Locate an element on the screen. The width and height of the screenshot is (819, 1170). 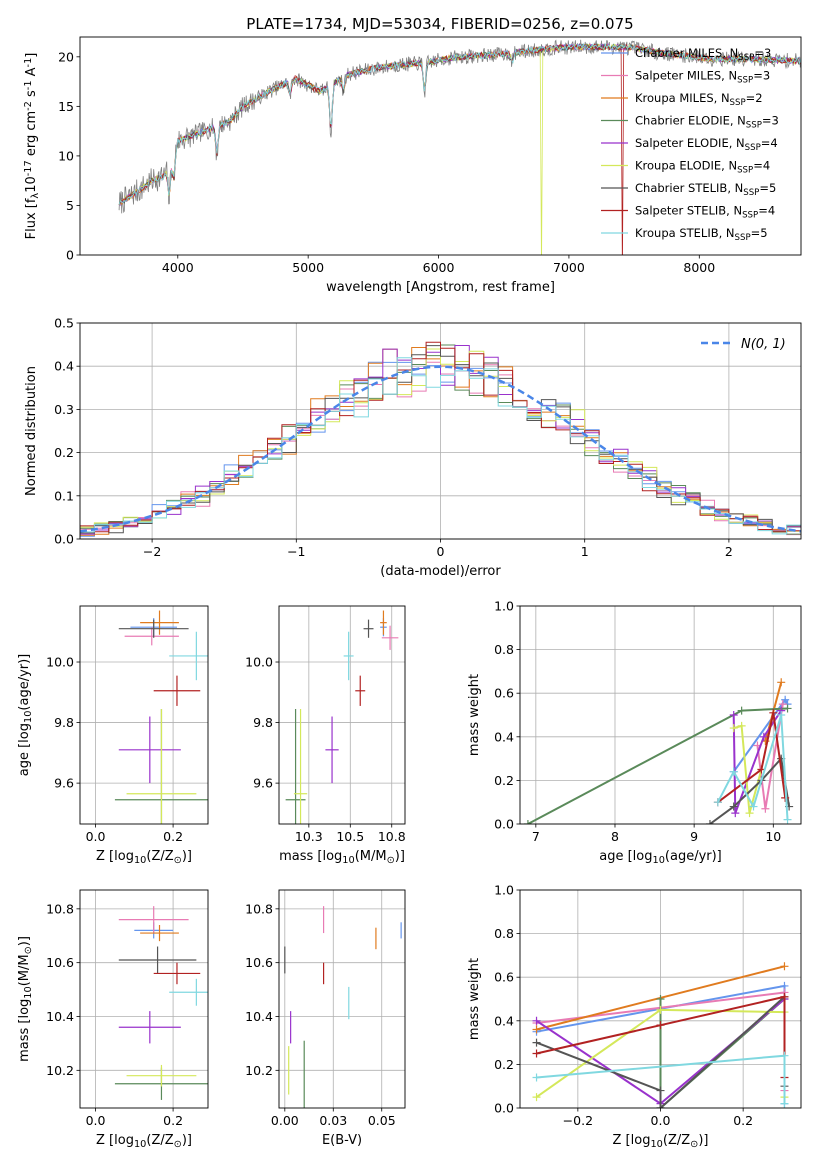
y-tick-label: 10.4 is located at coordinates (60, 1016).